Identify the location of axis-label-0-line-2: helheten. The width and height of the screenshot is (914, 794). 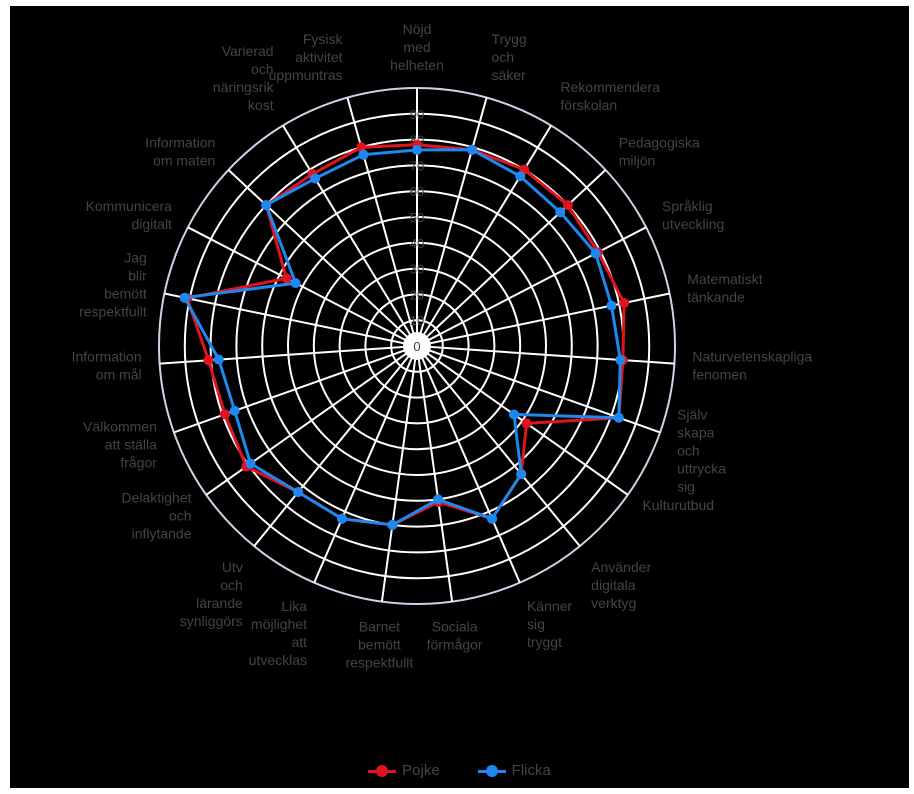
(417, 65).